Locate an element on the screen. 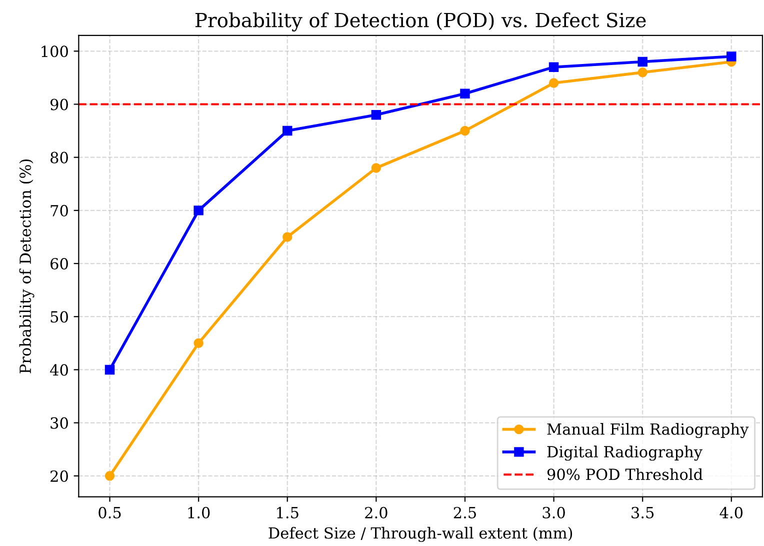 This screenshot has width=764, height=546. y-tick-label: 40 is located at coordinates (59, 370).